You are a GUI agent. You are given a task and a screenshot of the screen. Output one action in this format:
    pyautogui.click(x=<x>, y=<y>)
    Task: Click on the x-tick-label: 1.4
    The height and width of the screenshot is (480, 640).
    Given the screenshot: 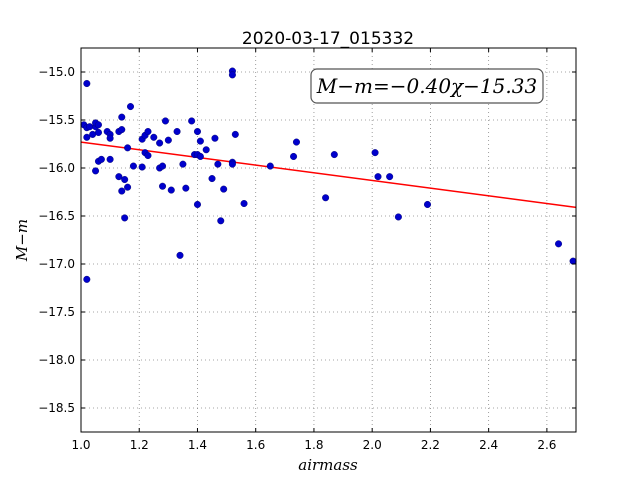 What is the action you would take?
    pyautogui.click(x=197, y=445)
    